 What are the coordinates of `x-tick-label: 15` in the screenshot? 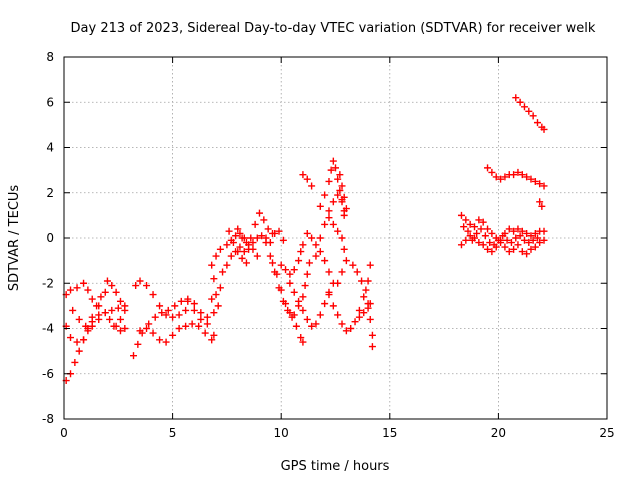 It's located at (389, 433).